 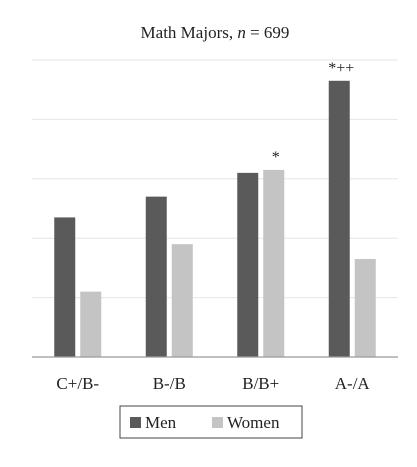 What do you see at coordinates (313, 113) in the screenshot?
I see `annotations: * *++` at bounding box center [313, 113].